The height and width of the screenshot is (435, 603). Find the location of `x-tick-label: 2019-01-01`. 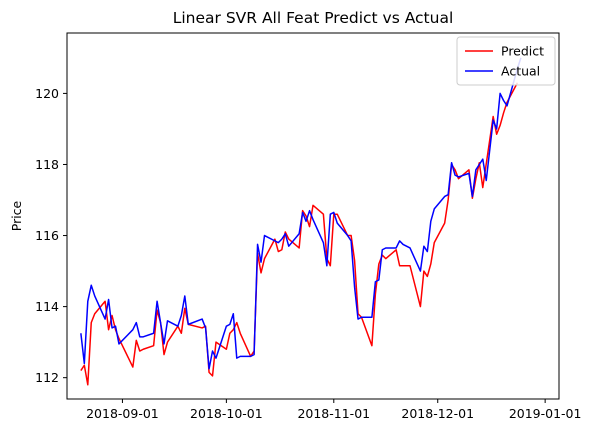

x-tick-label: 2019-01-01 is located at coordinates (545, 413).